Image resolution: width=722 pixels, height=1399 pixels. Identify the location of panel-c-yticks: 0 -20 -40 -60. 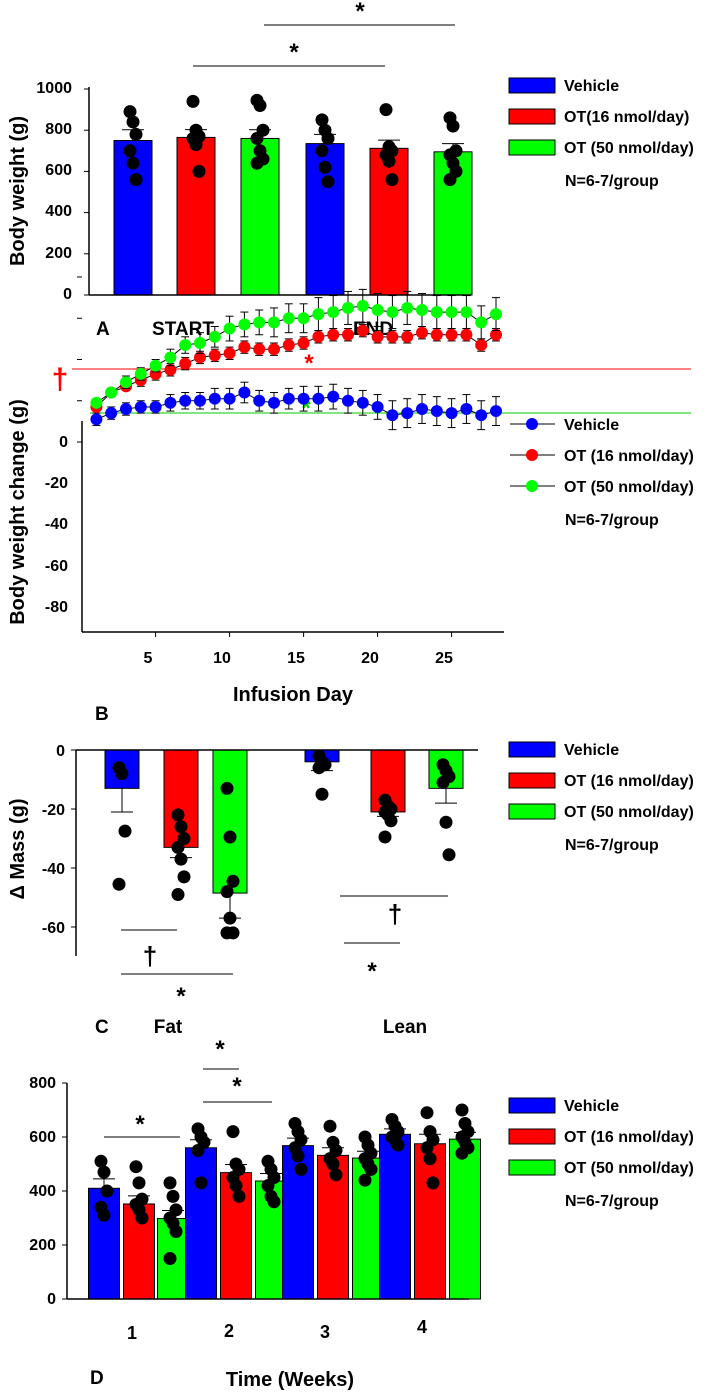
(53, 840).